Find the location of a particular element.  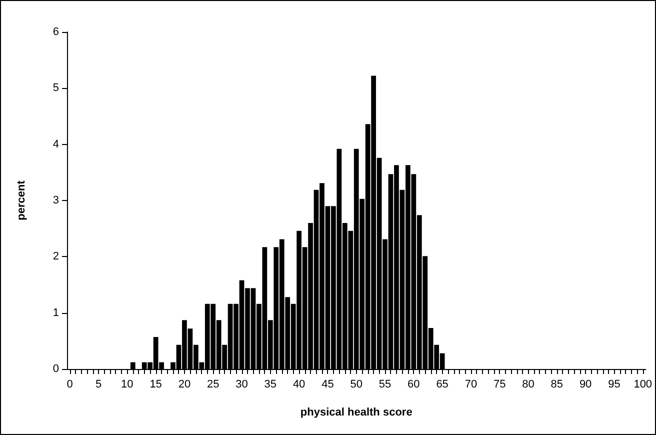

x-tick-label: 35 is located at coordinates (270, 384).